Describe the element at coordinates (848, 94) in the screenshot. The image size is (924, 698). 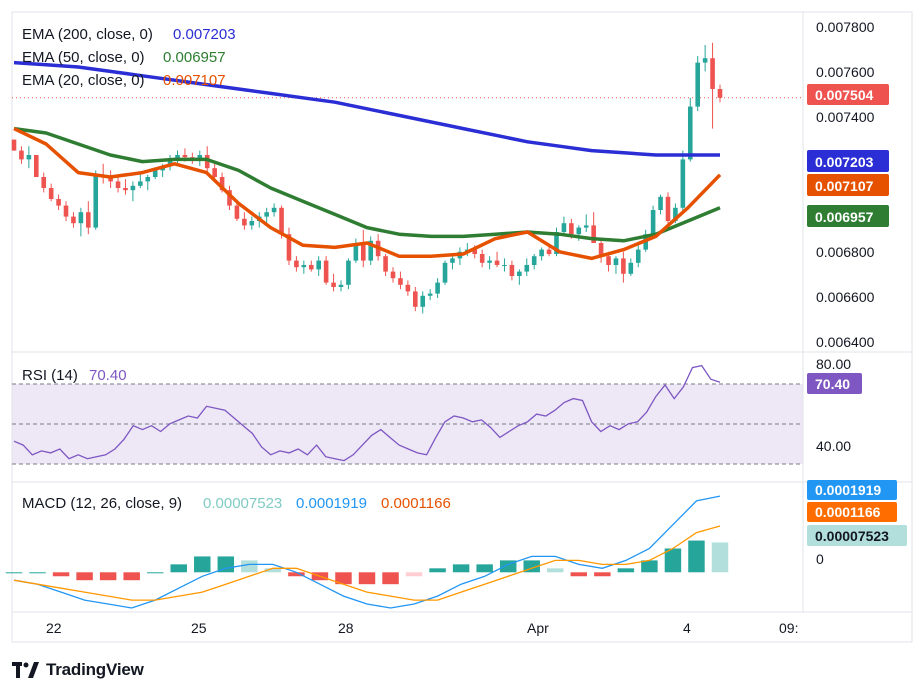
I see `last-price-tag` at that location.